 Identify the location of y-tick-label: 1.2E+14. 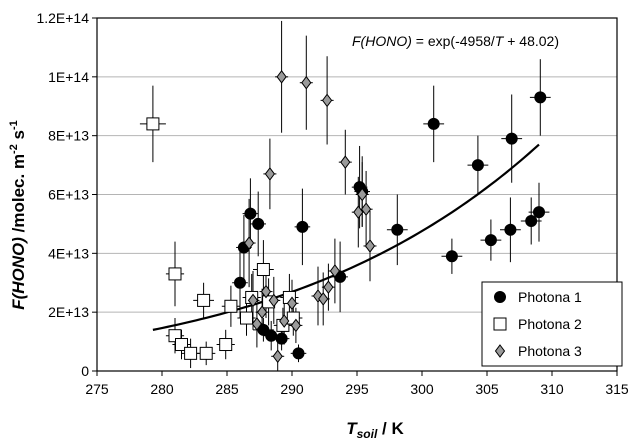
(62, 18).